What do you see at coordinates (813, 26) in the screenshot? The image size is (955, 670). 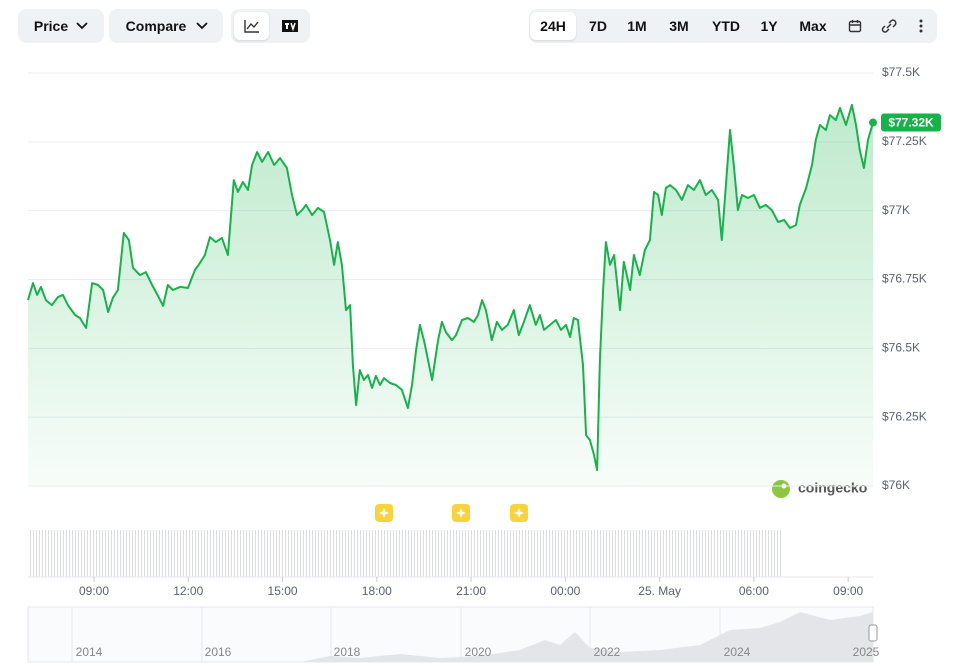 I see `range-button: Max` at bounding box center [813, 26].